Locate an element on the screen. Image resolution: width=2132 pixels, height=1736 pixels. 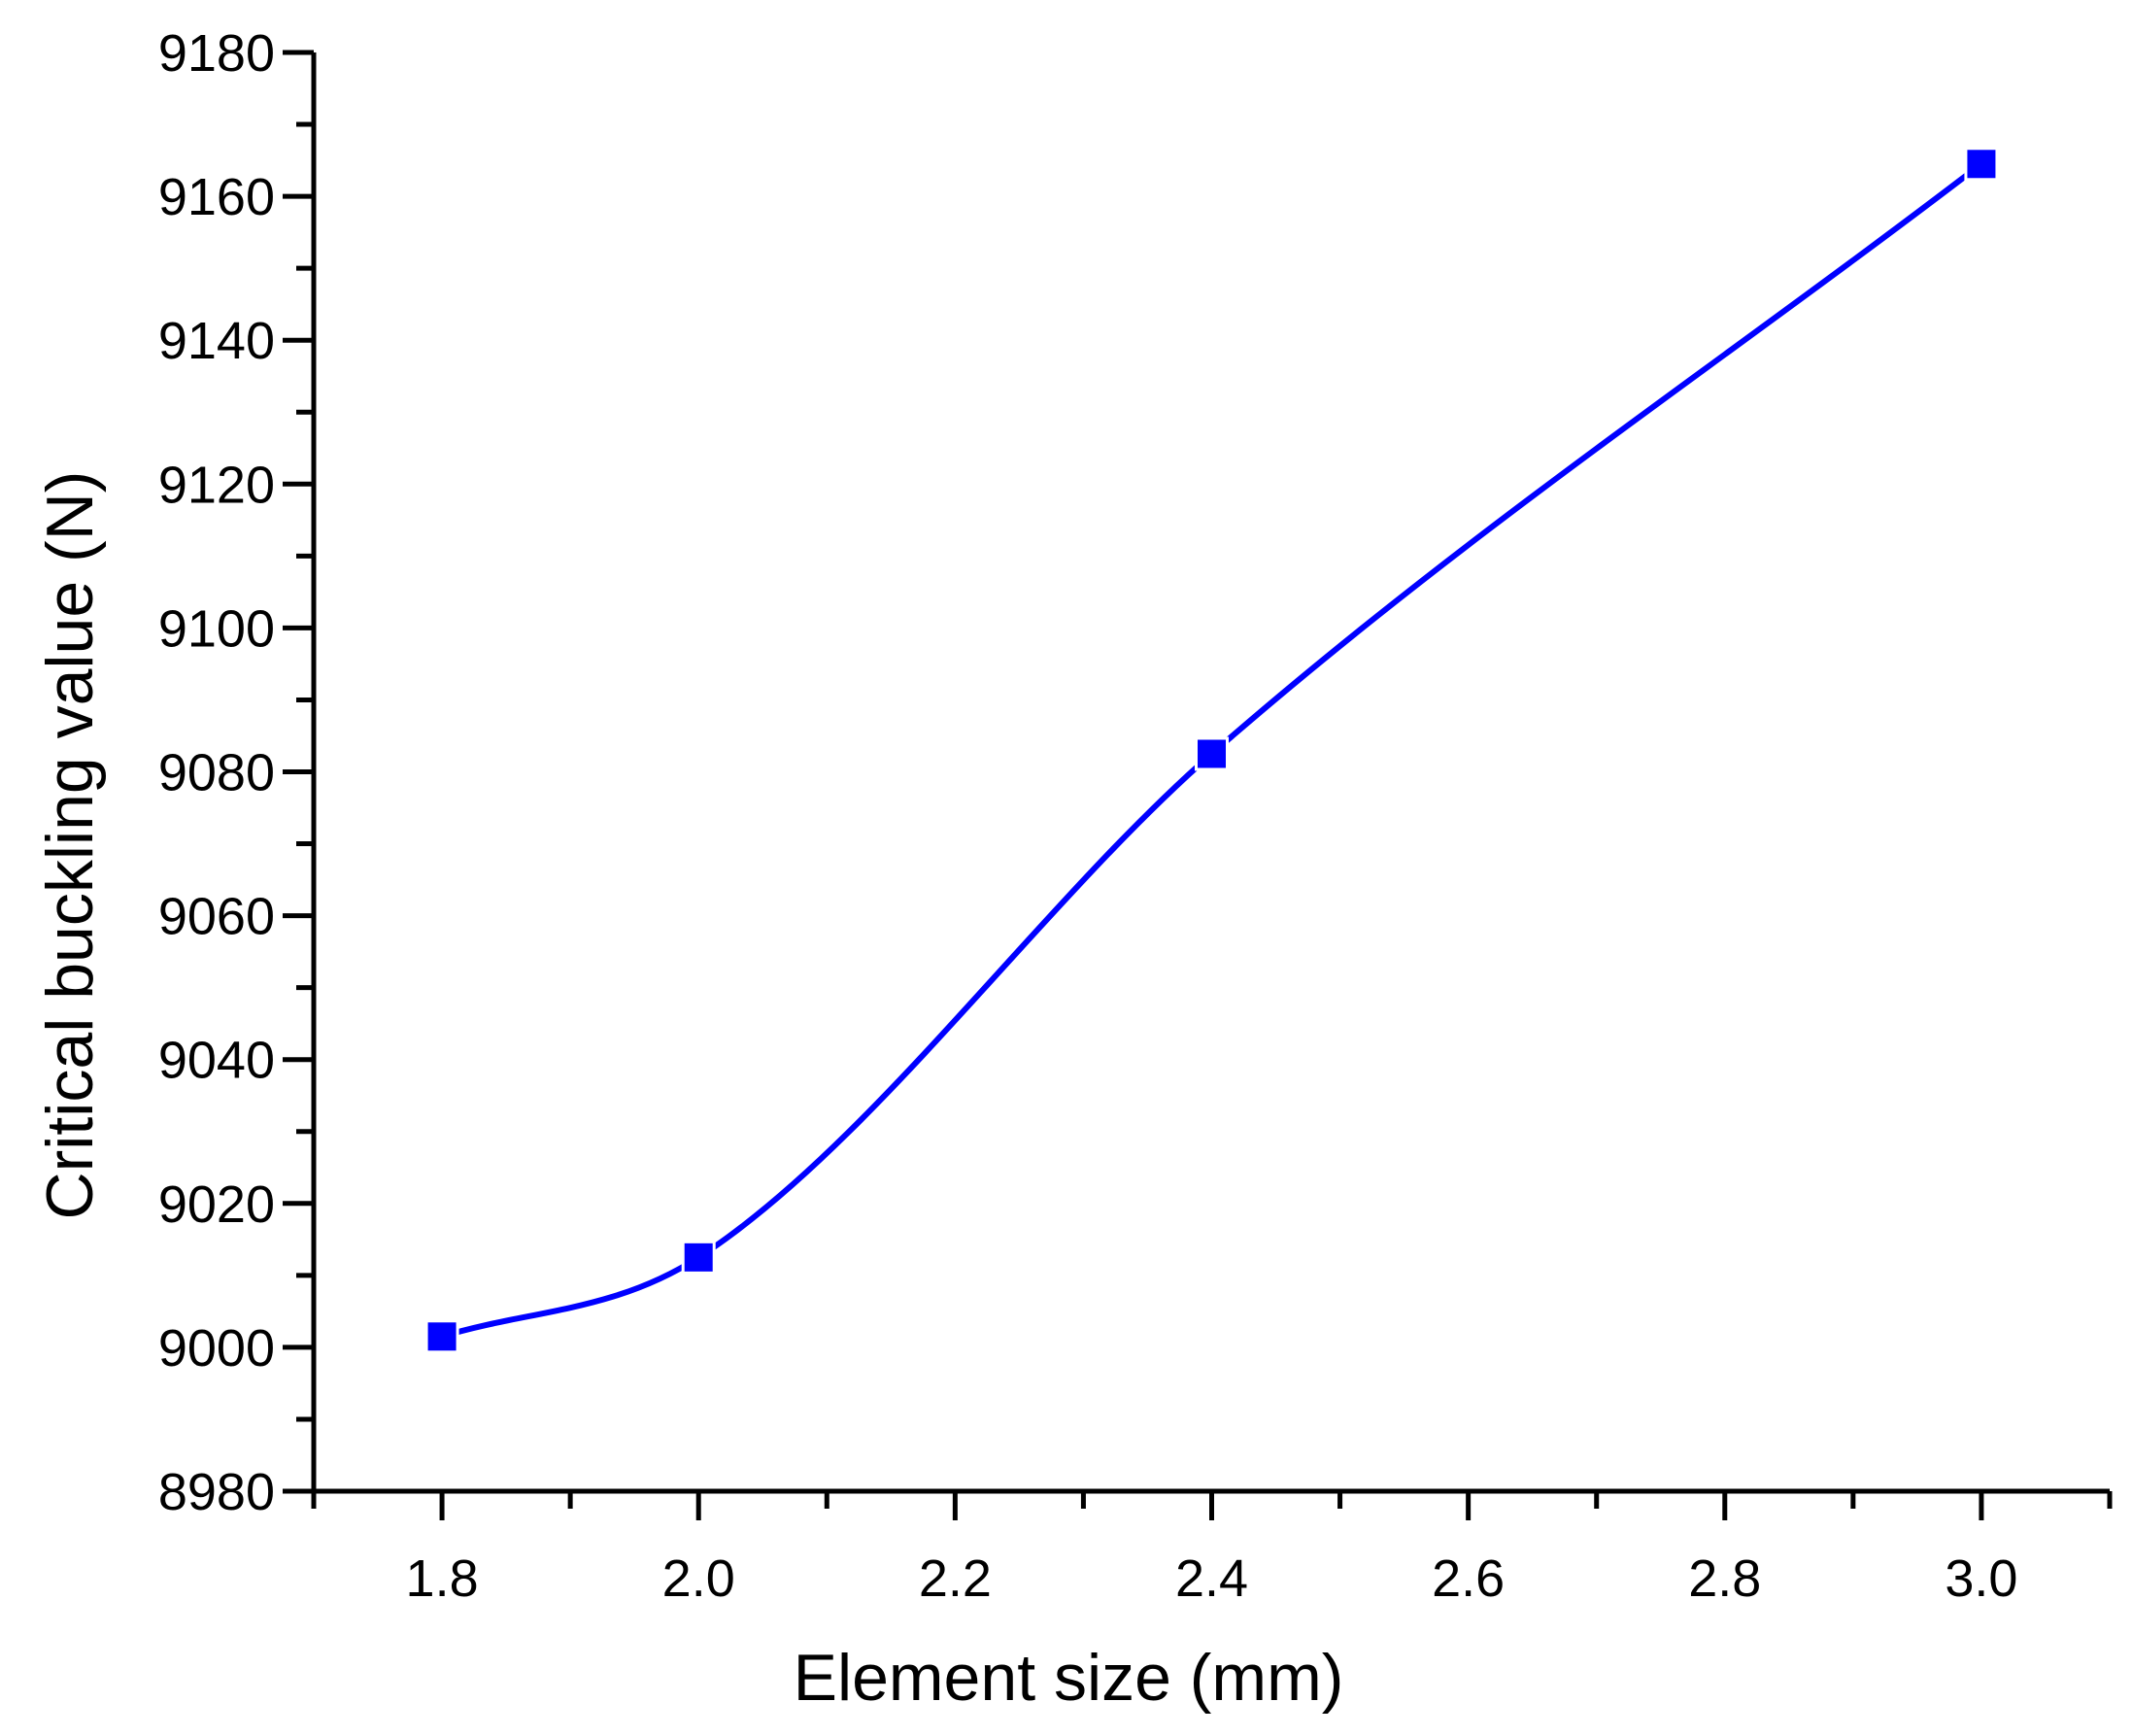
y-tick-label: 9080 is located at coordinates (216, 773).